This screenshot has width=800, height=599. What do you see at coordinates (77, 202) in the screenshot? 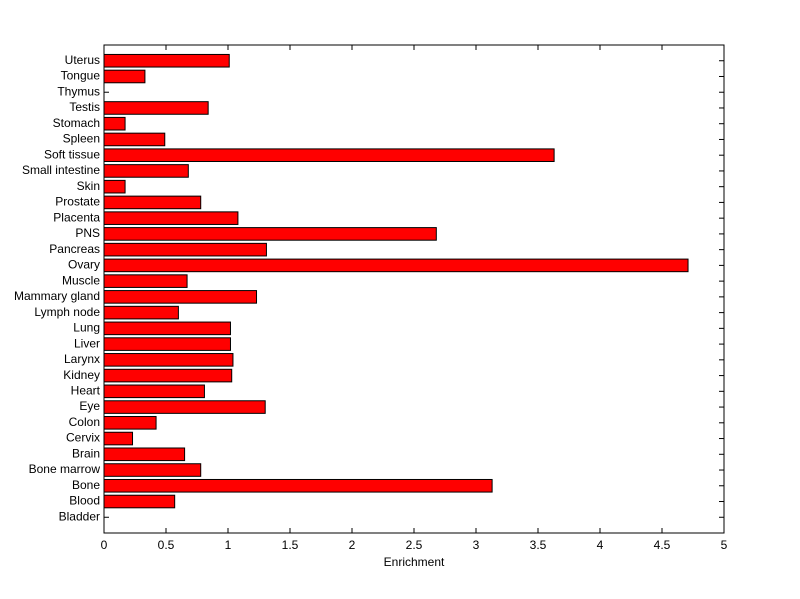
I see `y-tick-label: Prostate` at bounding box center [77, 202].